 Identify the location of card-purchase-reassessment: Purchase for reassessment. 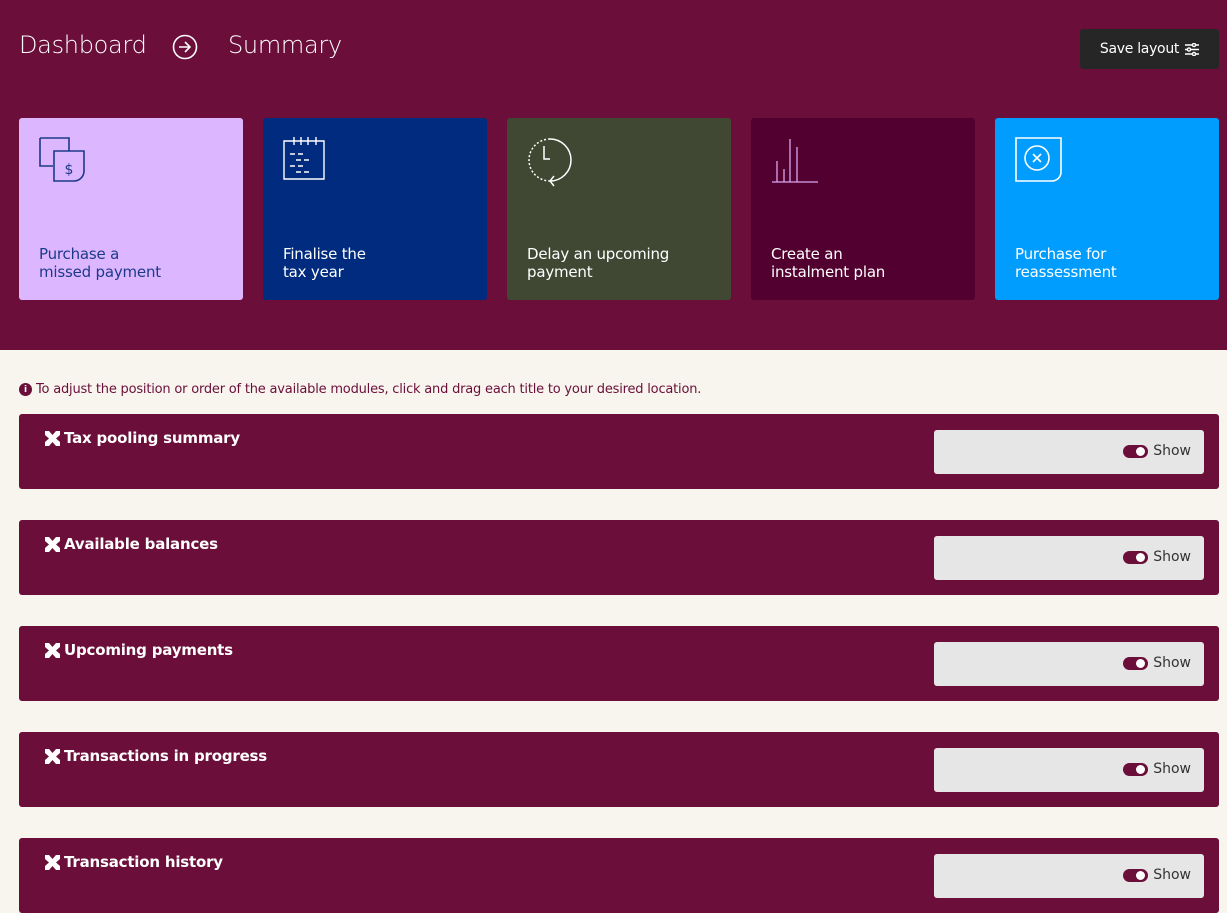
(1107, 209).